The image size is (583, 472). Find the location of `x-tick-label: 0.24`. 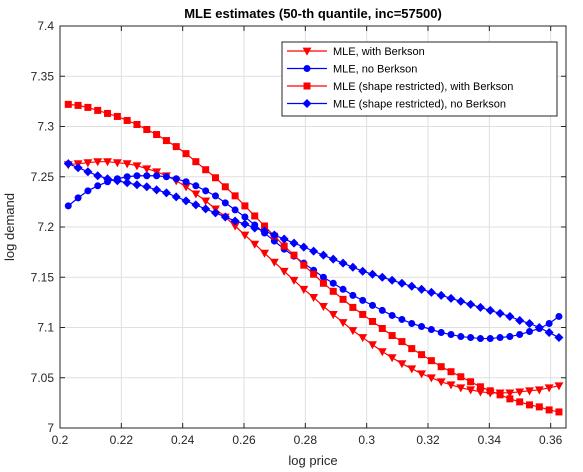

x-tick-label: 0.24 is located at coordinates (183, 440).